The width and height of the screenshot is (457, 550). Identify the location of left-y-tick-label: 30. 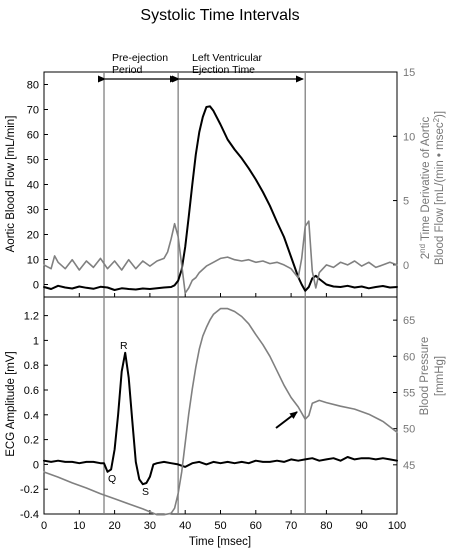
(33, 211).